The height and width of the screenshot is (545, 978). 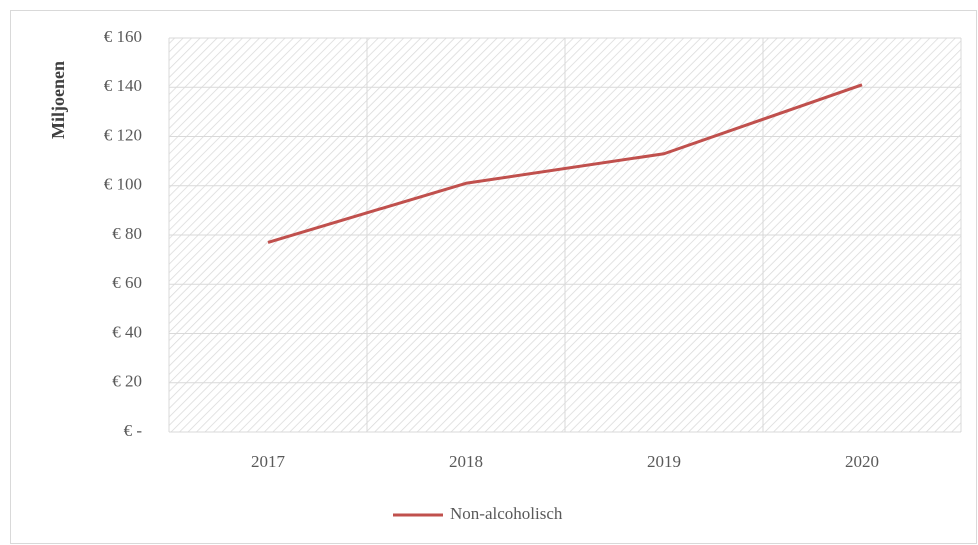 What do you see at coordinates (862, 461) in the screenshot?
I see `x-tick-label: 2020` at bounding box center [862, 461].